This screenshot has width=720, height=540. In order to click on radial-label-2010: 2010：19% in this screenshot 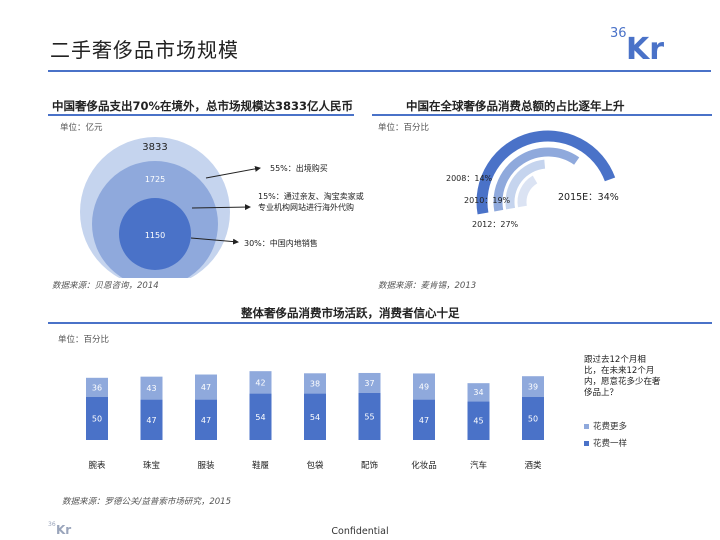, I will do `click(487, 200)`.